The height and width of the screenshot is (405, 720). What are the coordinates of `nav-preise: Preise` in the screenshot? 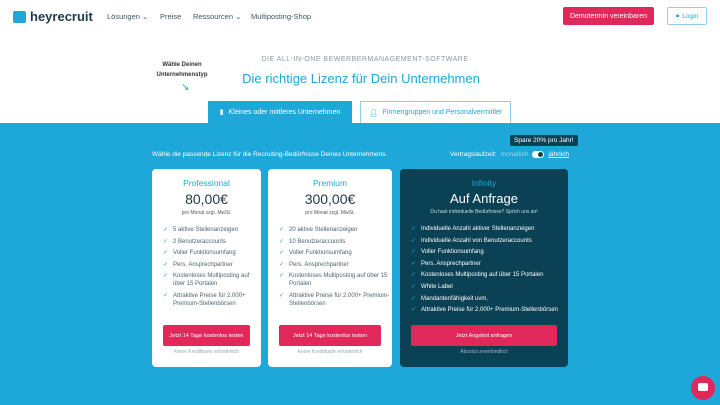 It's located at (171, 16).